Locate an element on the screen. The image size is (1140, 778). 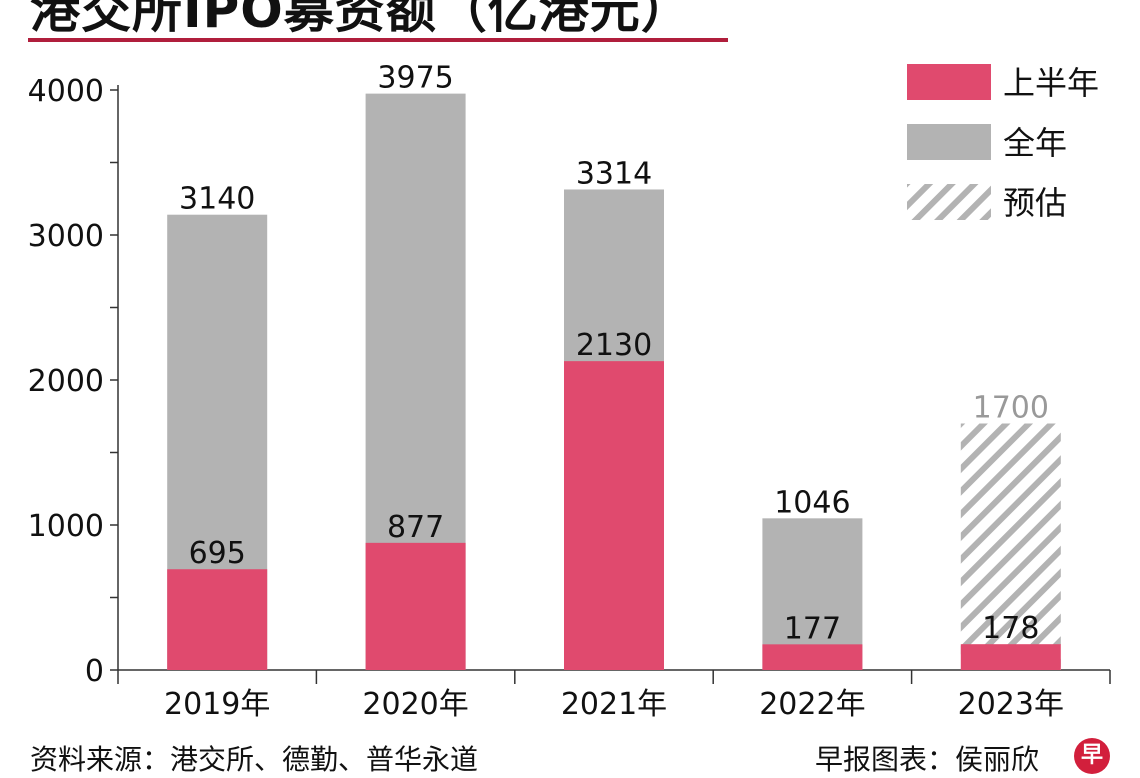
x-tick-label: 2019年 is located at coordinates (217, 704).